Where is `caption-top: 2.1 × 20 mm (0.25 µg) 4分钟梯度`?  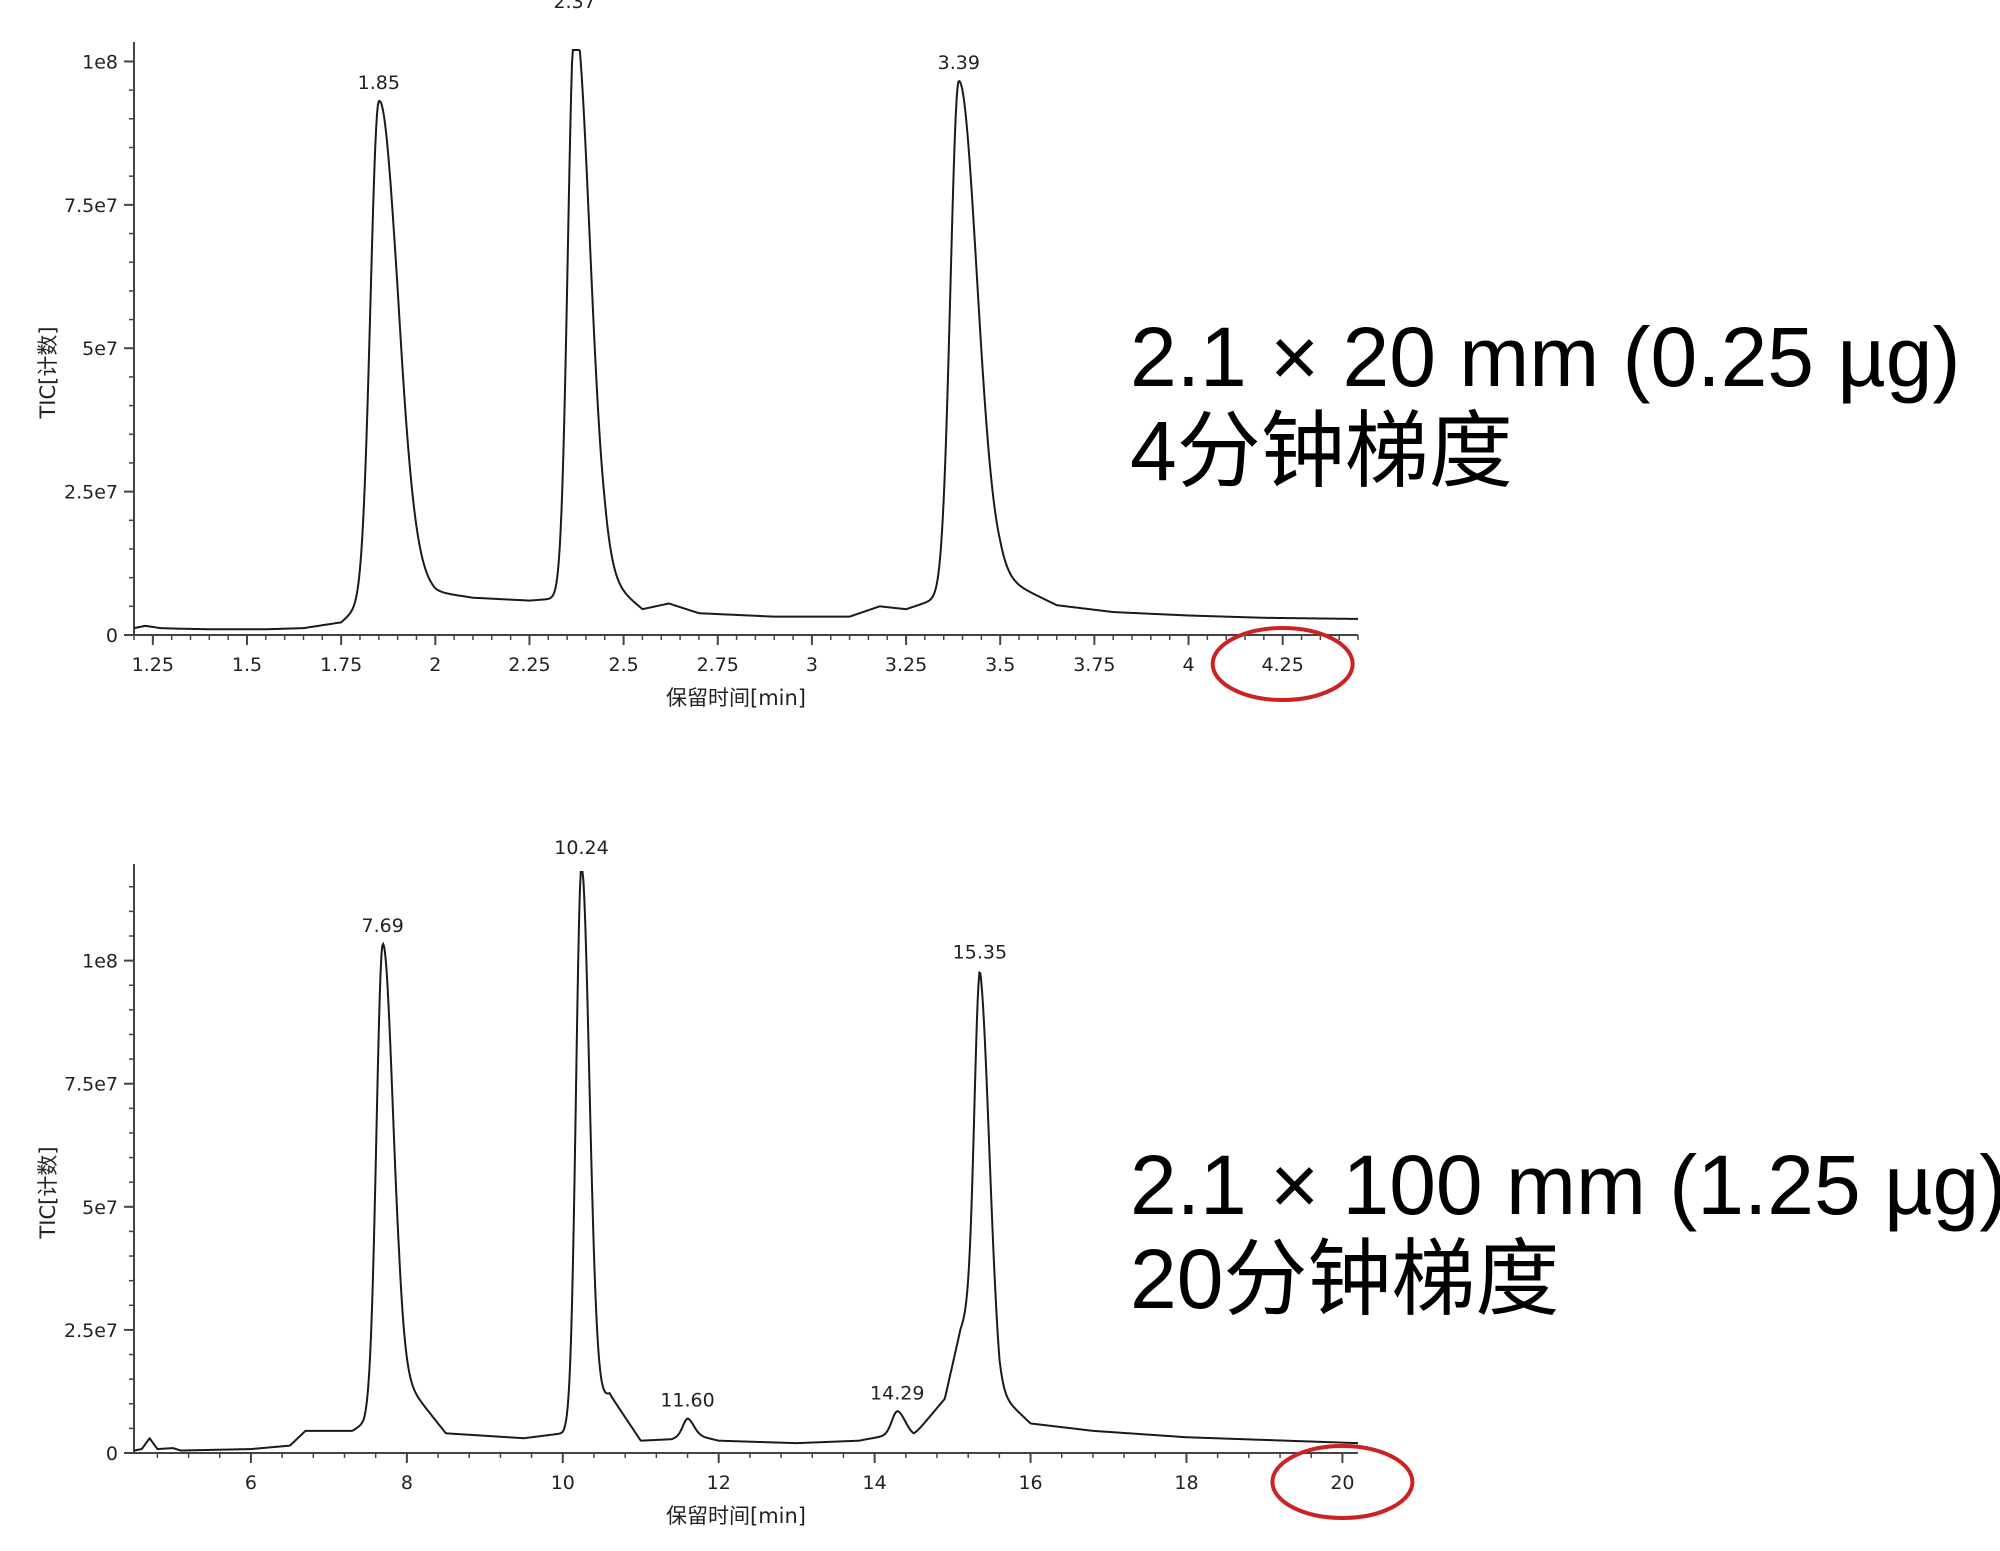
caption-top: 2.1 × 20 mm (0.25 µg) 4分钟梯度 is located at coordinates (1545, 404).